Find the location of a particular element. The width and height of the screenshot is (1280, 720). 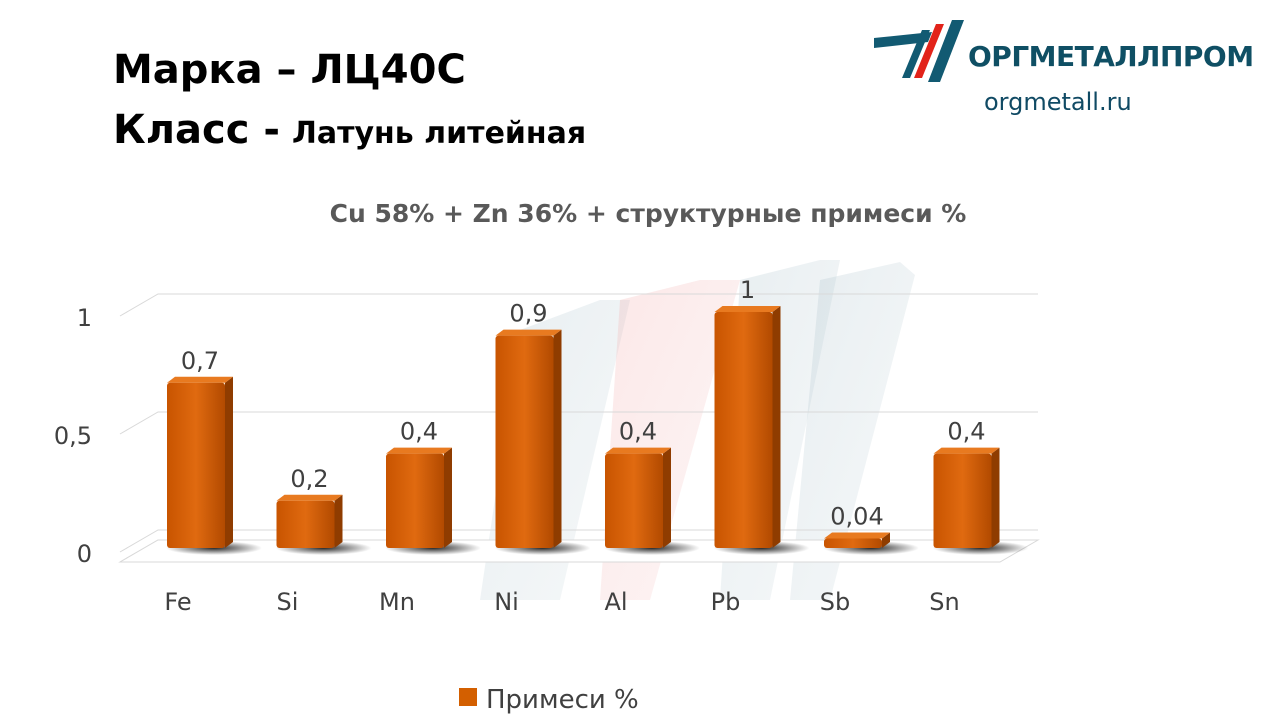

data-label: 1 is located at coordinates (747, 290).